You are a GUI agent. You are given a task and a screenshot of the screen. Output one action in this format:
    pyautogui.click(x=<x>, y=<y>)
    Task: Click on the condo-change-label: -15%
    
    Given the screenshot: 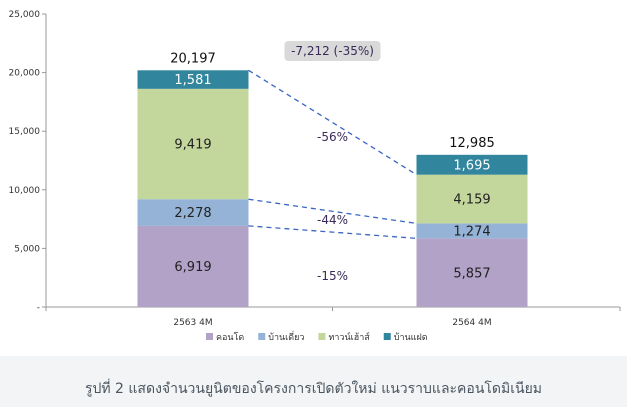 What is the action you would take?
    pyautogui.click(x=332, y=276)
    